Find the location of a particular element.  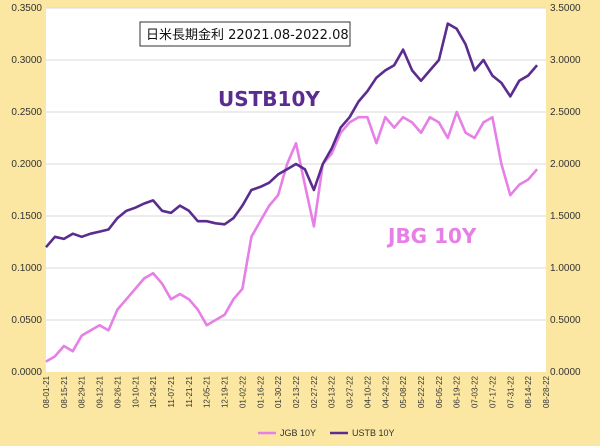

y-right-tick-label: 0.5000 is located at coordinates (565, 320).